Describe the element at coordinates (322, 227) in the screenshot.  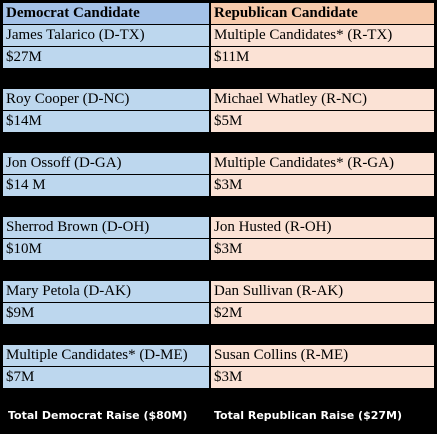
I see `candidate-name: Jon Husted (R-OH)` at that location.